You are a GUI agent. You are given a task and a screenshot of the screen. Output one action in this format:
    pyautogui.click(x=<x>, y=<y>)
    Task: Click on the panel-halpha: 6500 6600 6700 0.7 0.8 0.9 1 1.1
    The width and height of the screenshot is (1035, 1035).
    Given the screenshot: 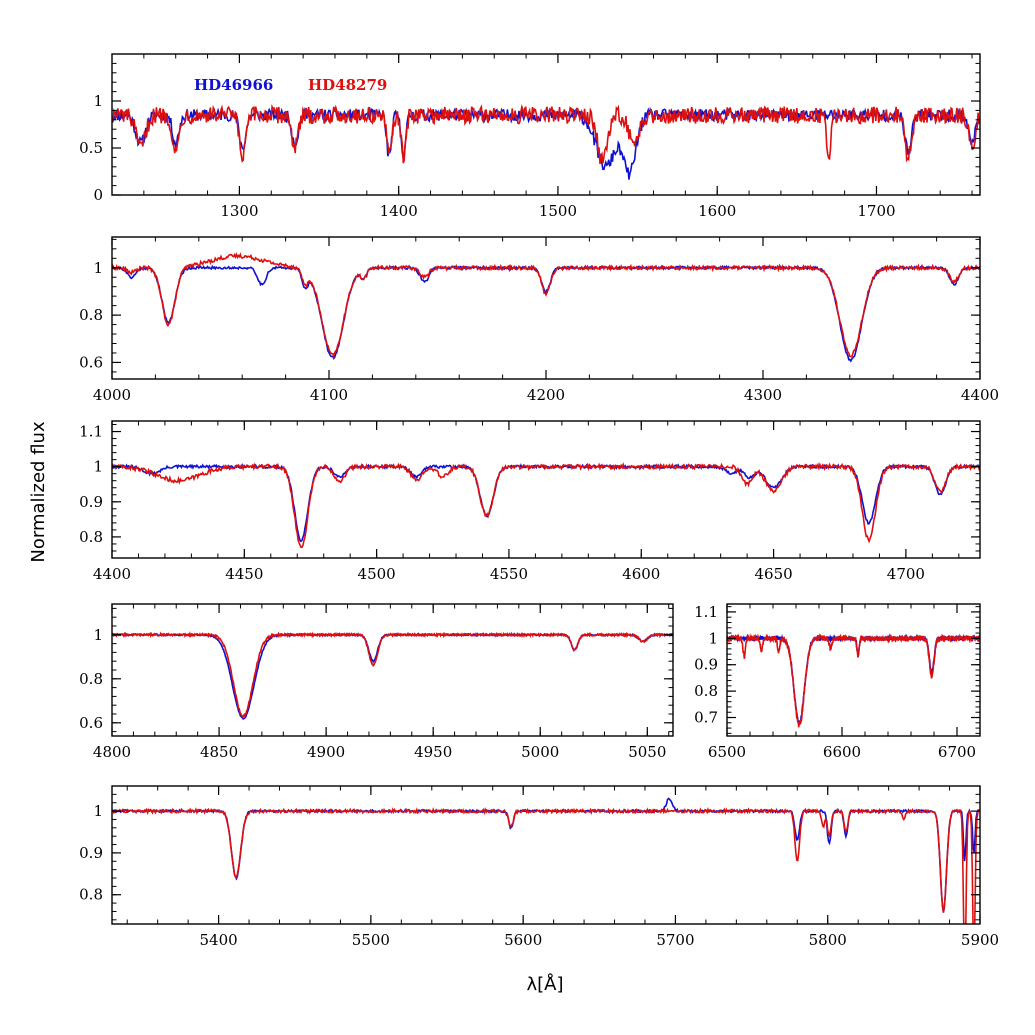 What is the action you would take?
    pyautogui.click(x=837, y=682)
    